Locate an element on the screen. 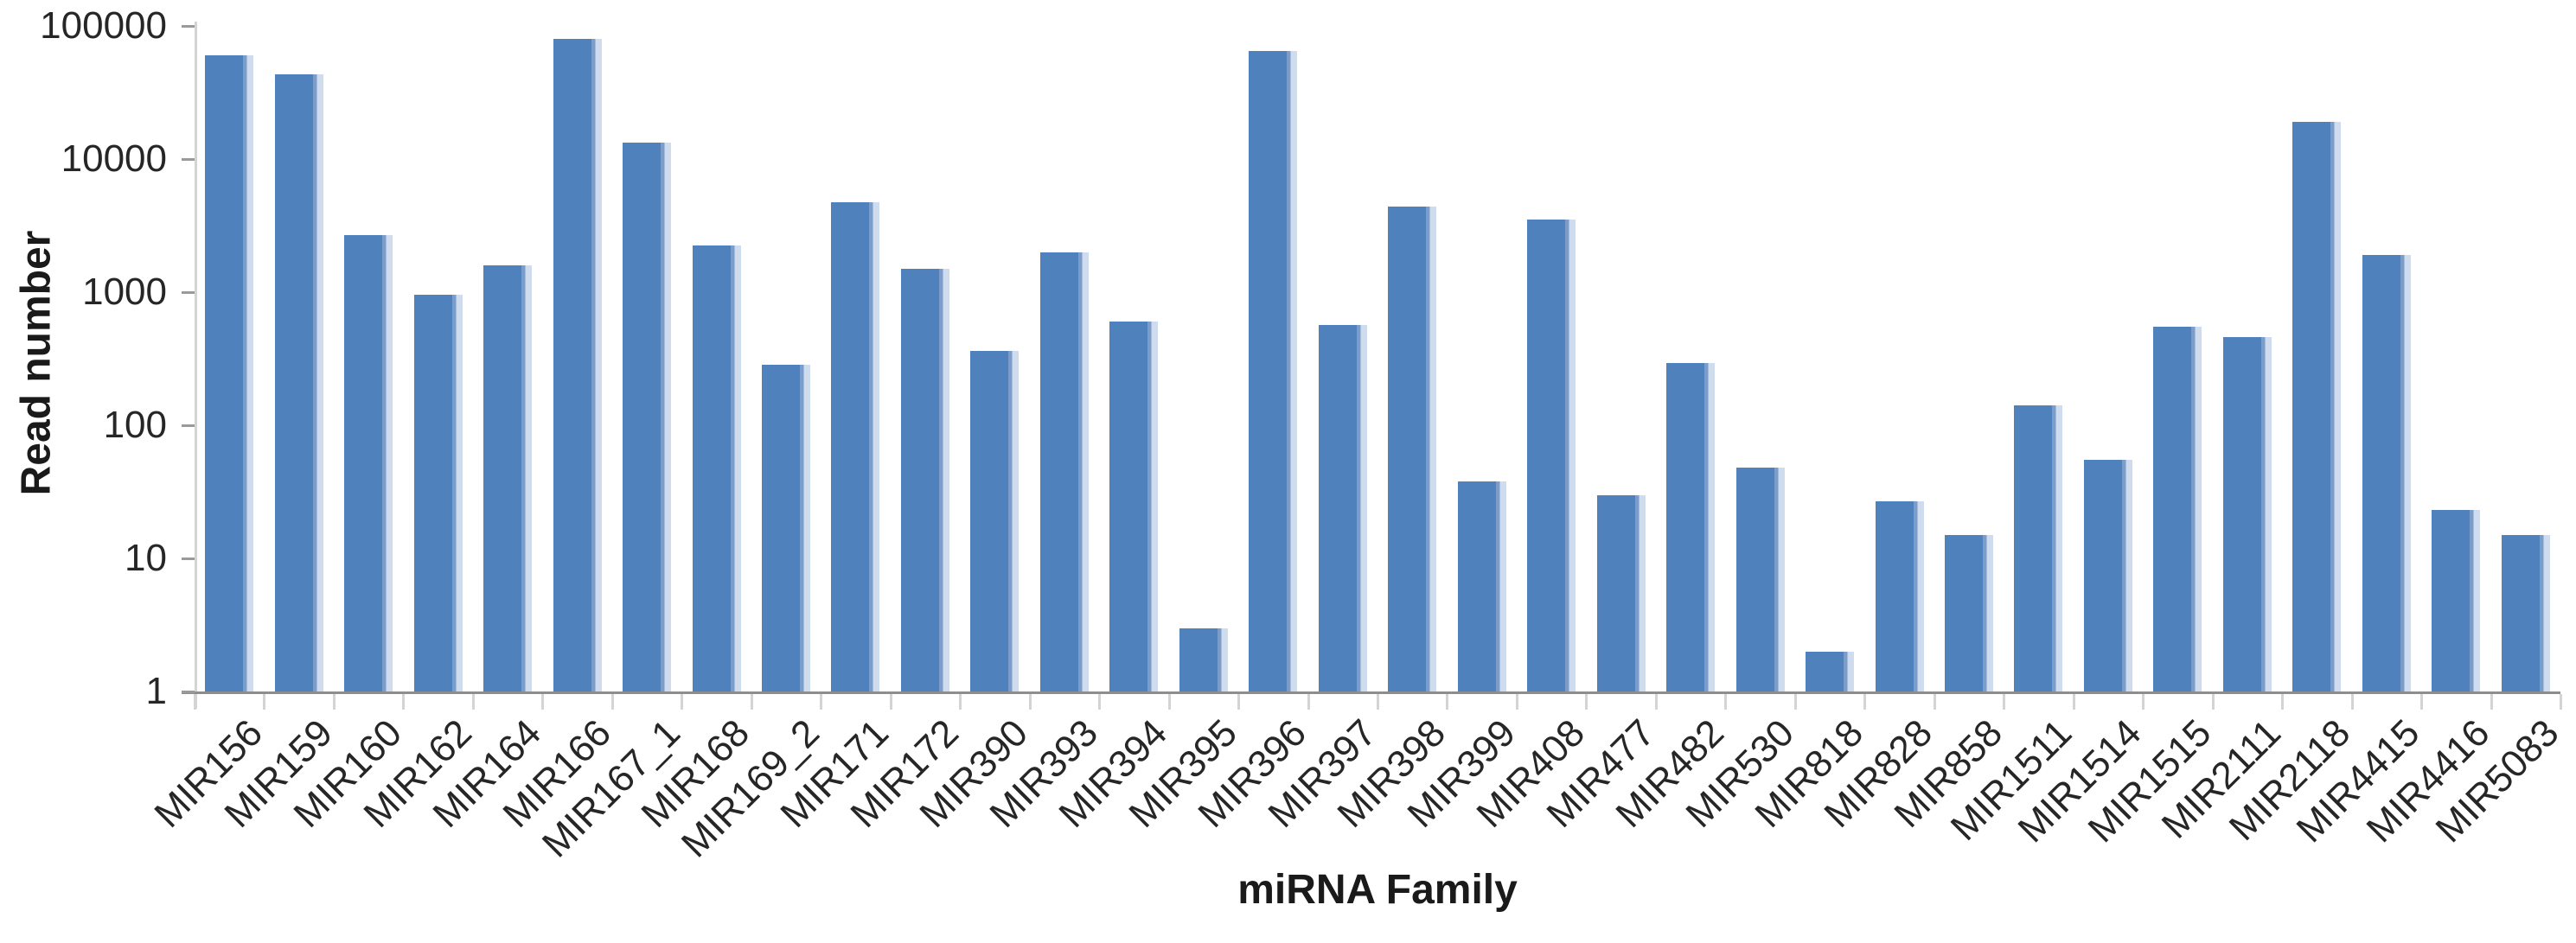  bar-MIR162 is located at coordinates (439, 492).